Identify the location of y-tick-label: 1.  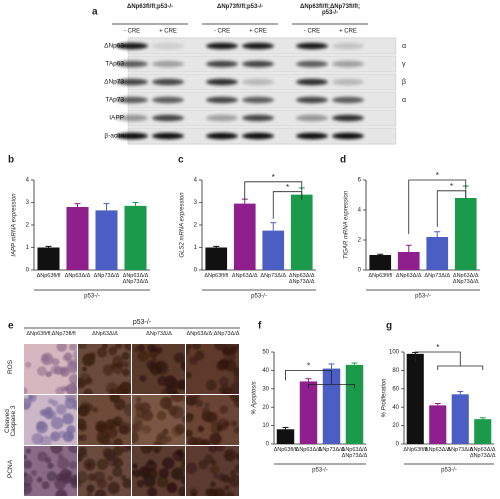
(196, 248).